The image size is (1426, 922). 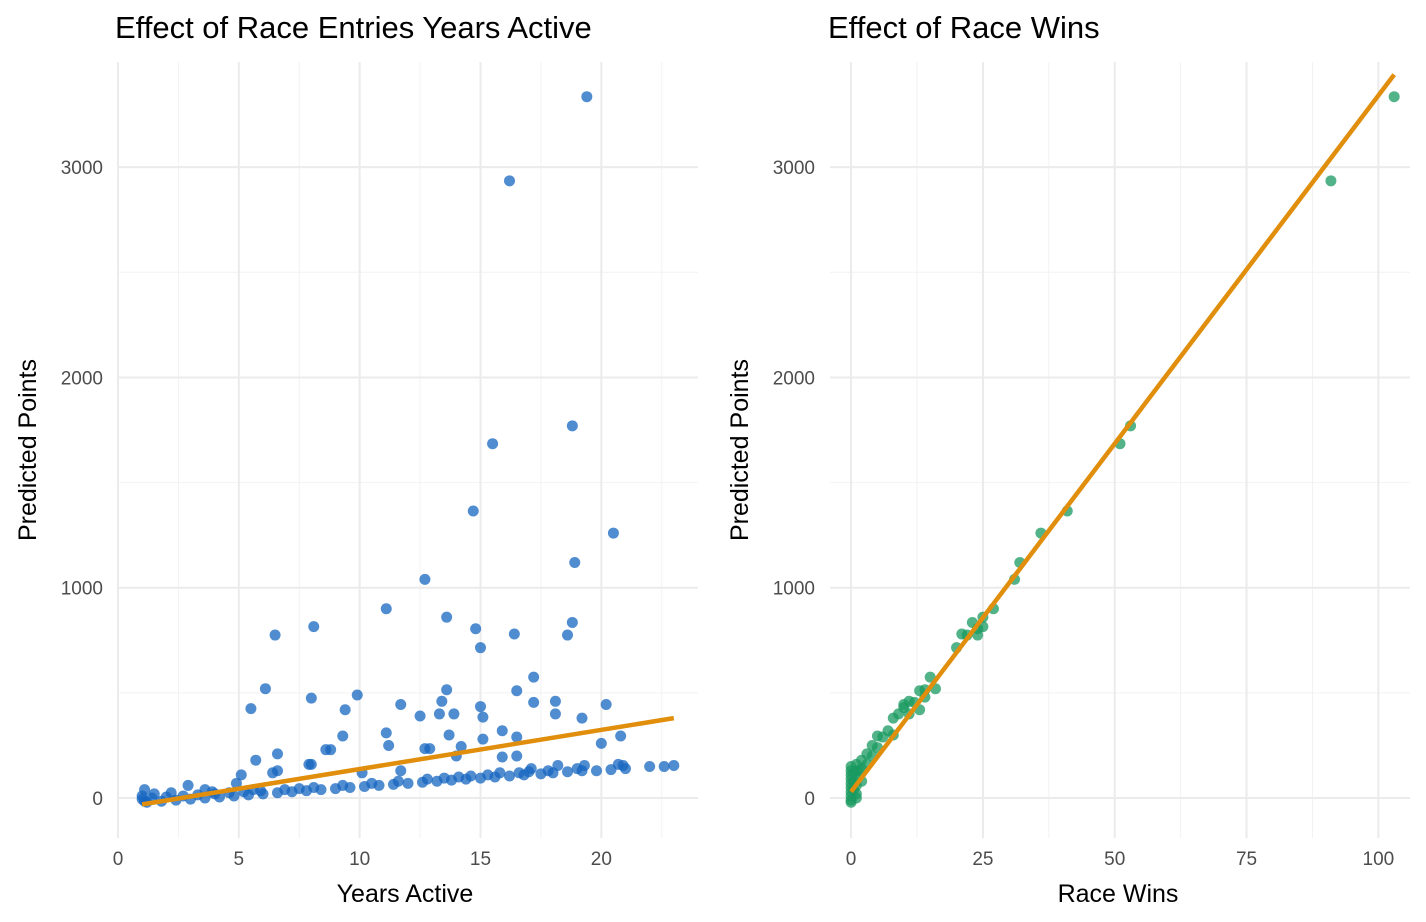 What do you see at coordinates (1118, 894) in the screenshot?
I see `x-axis-title: Race Wins` at bounding box center [1118, 894].